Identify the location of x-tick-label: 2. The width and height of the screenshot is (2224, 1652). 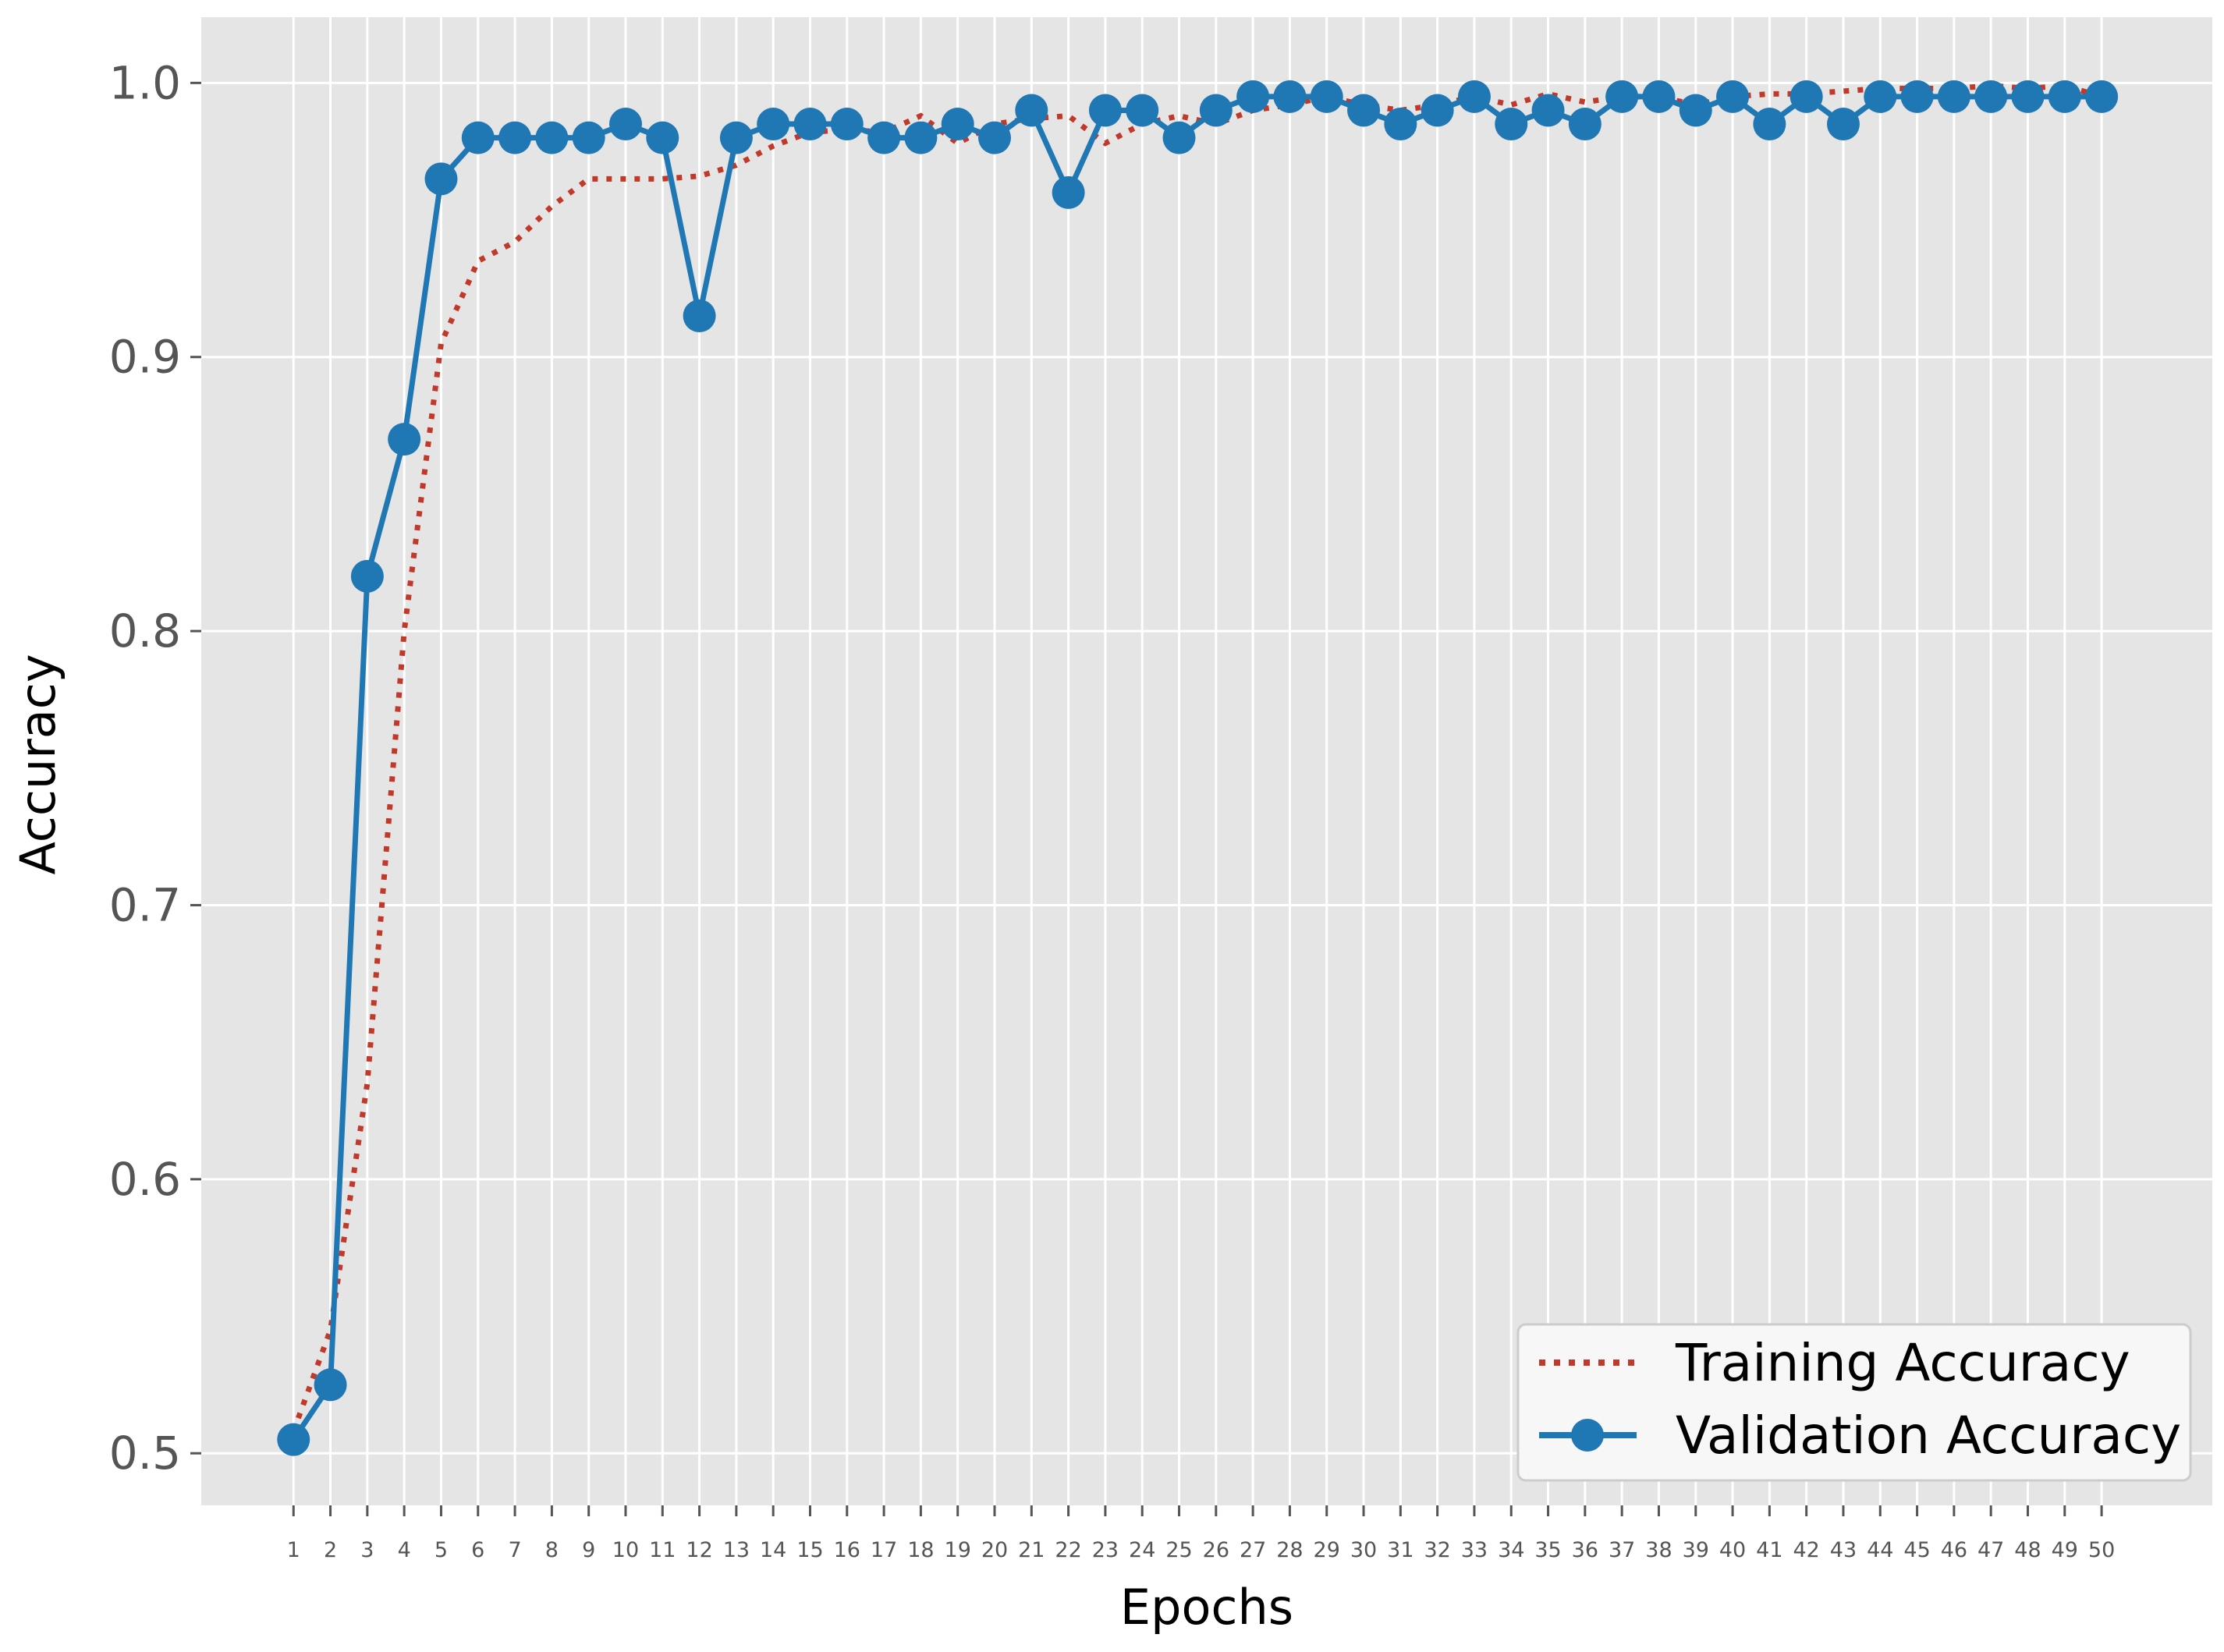
(330, 1550).